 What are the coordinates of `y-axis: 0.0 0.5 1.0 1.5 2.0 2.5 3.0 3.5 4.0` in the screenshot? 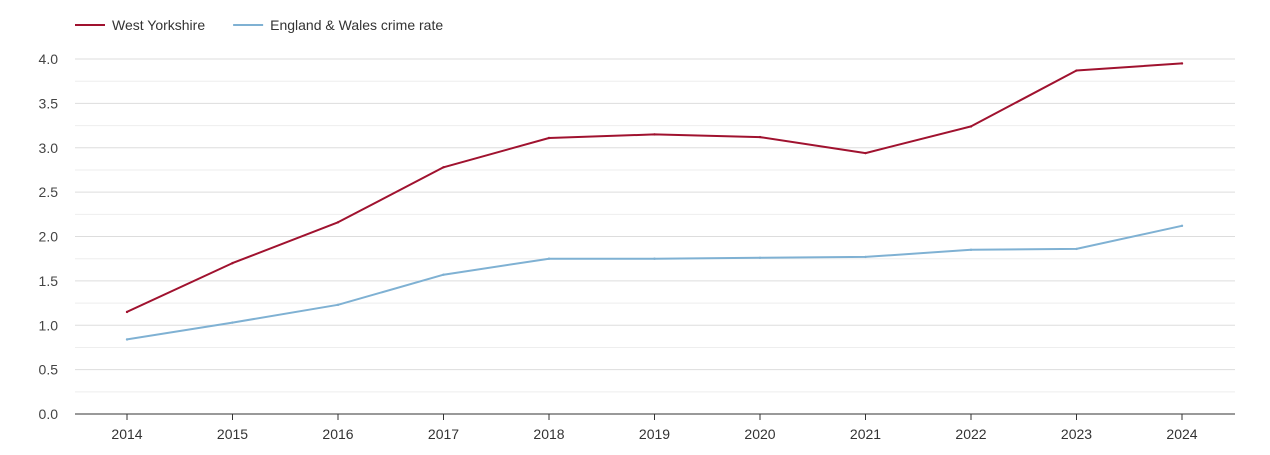 It's located at (49, 236).